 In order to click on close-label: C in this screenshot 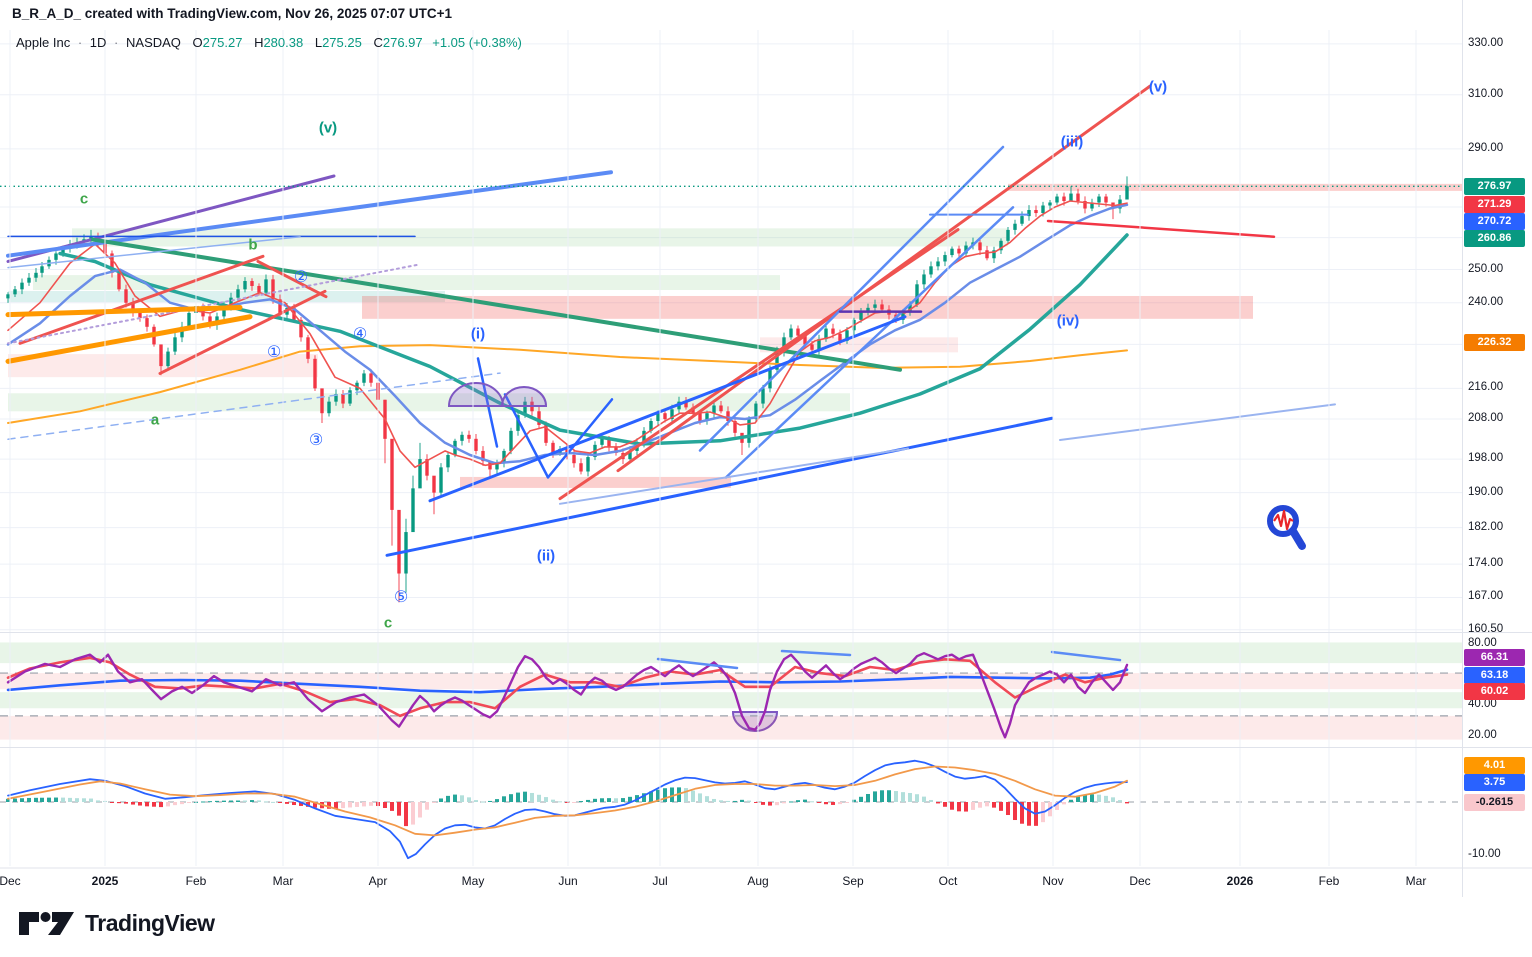, I will do `click(378, 42)`.